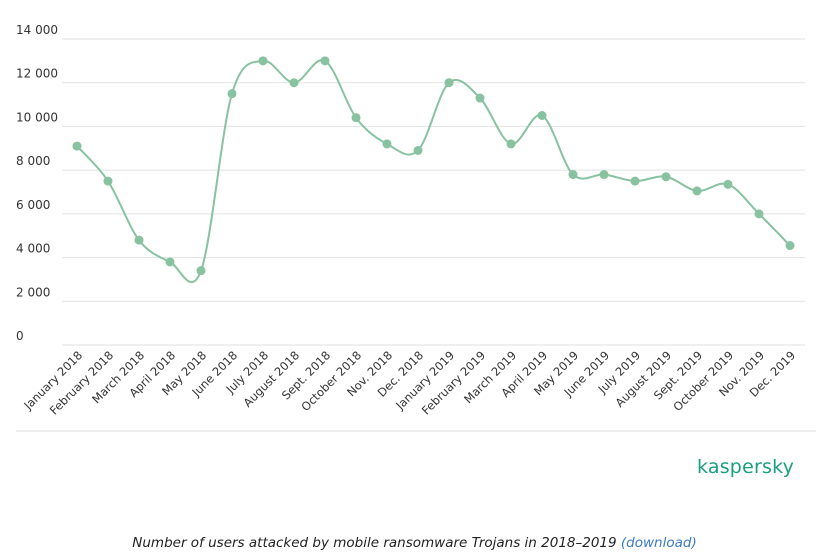  What do you see at coordinates (20, 336) in the screenshot?
I see `y-tick-label: 0` at bounding box center [20, 336].